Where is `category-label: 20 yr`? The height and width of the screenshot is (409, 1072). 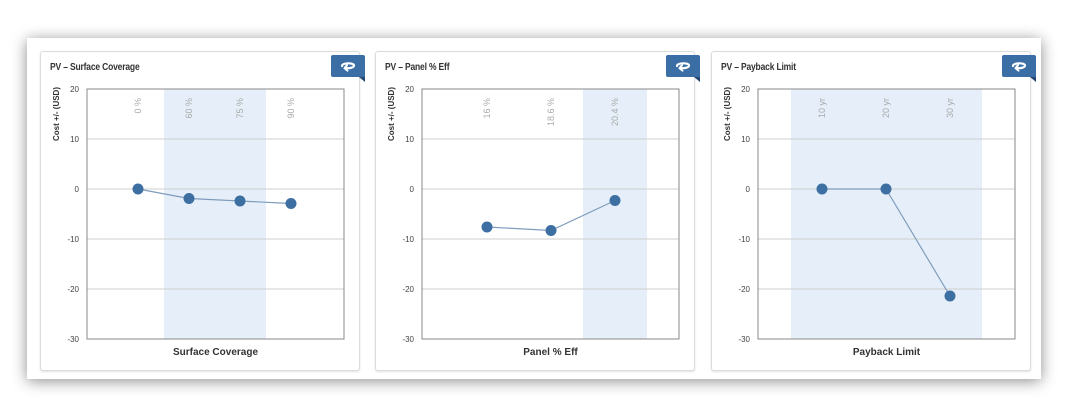
category-label: 20 yr is located at coordinates (886, 108).